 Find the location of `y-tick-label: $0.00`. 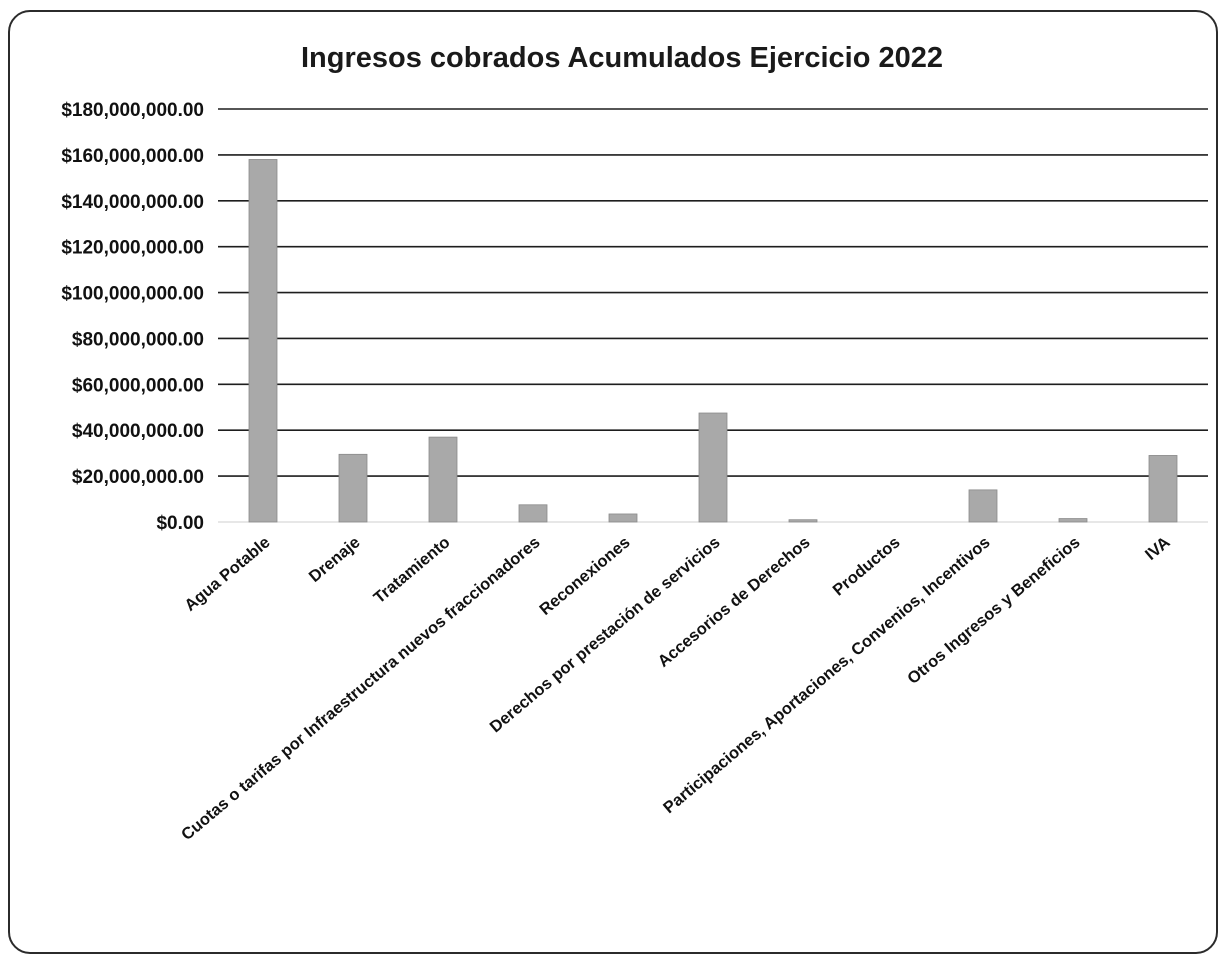

y-tick-label: $0.00 is located at coordinates (180, 523).